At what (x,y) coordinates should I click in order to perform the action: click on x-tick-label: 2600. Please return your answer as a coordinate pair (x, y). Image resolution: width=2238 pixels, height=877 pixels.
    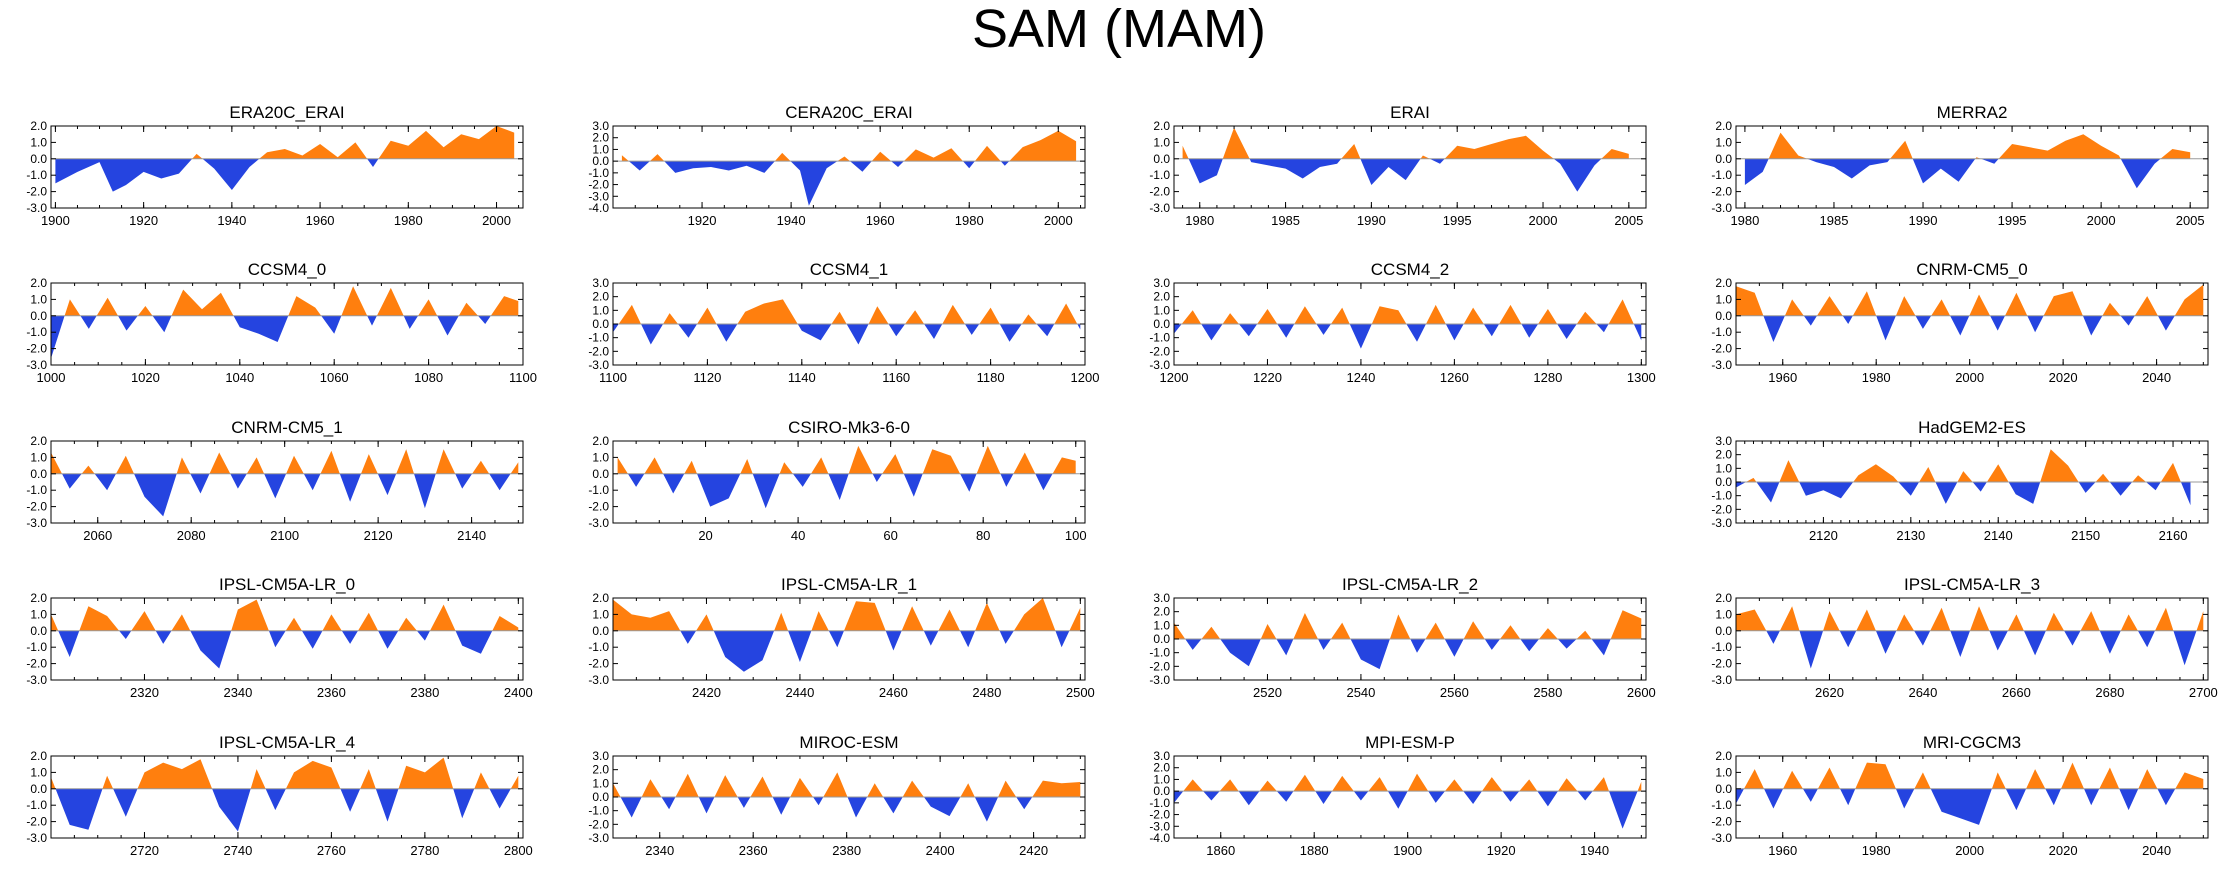
    Looking at the image, I should click on (1641, 692).